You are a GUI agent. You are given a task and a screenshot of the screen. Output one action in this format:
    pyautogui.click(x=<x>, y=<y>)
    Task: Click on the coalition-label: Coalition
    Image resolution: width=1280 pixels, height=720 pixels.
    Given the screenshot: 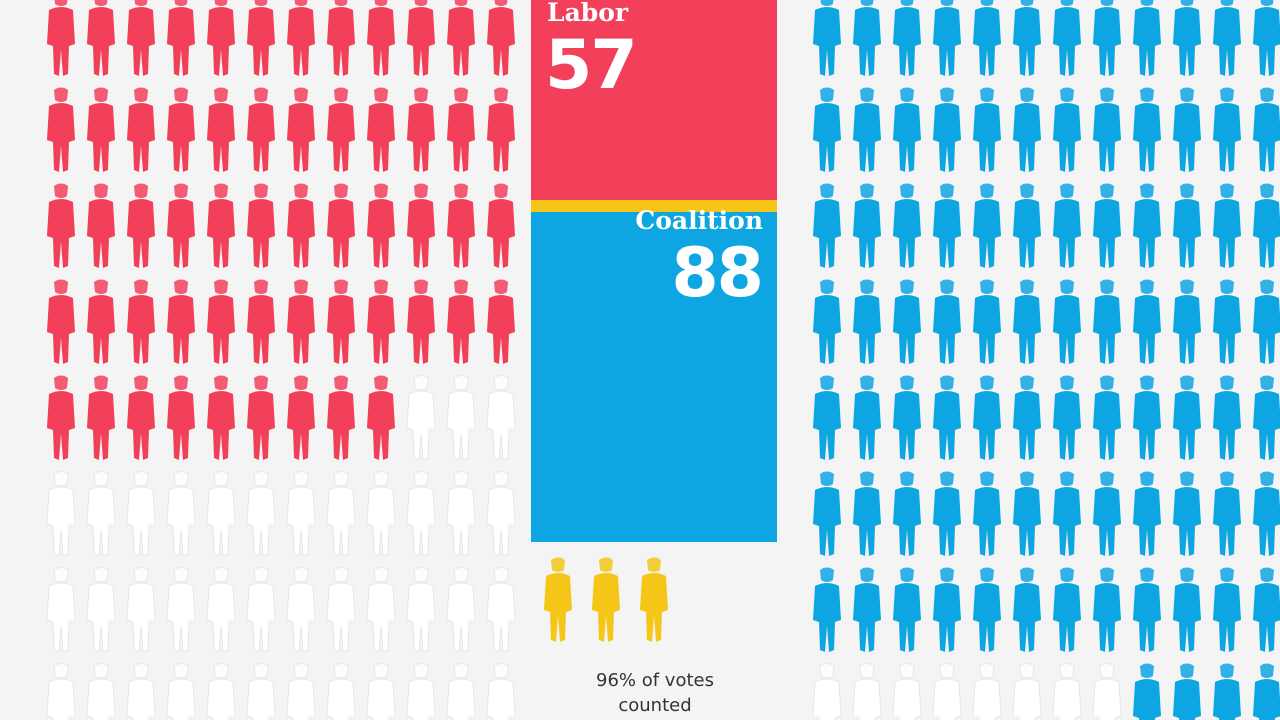 What is the action you would take?
    pyautogui.click(x=699, y=220)
    